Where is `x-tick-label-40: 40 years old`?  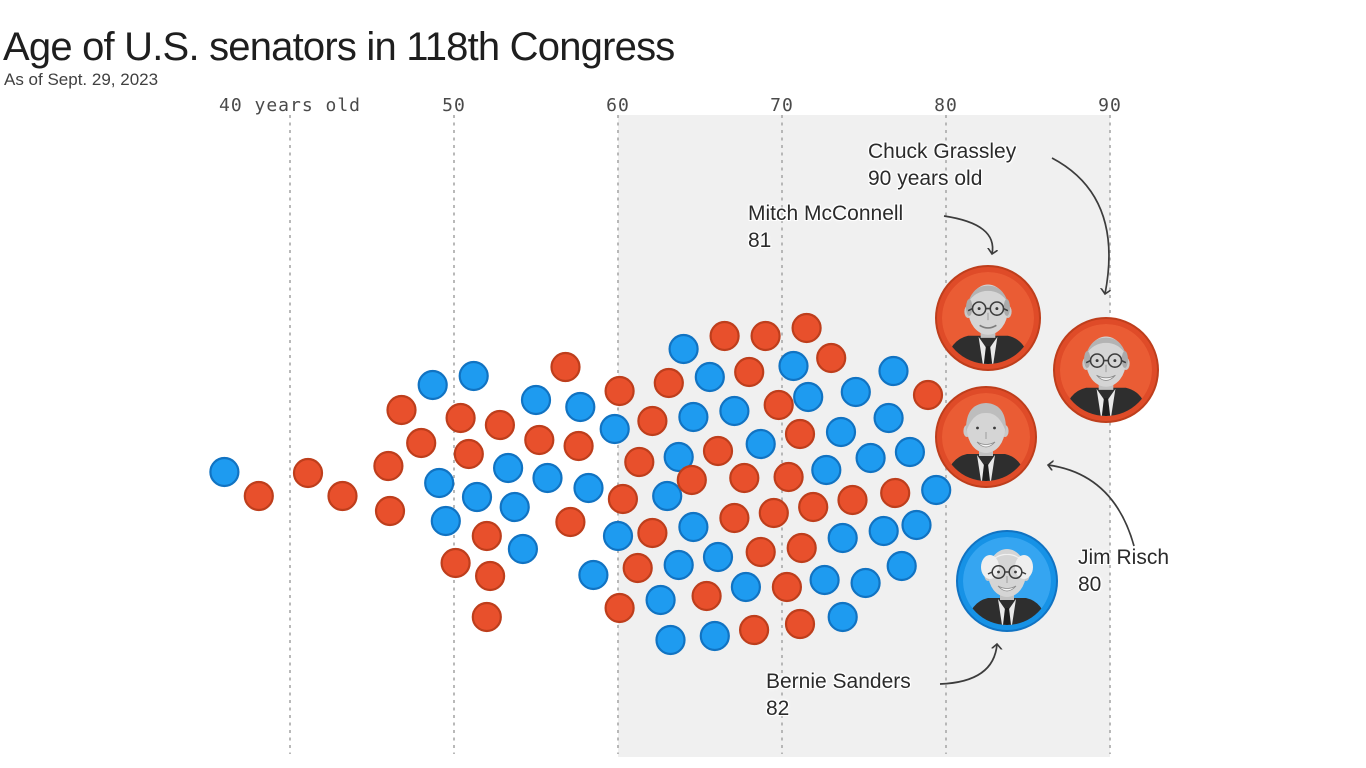
x-tick-label-40: 40 years old is located at coordinates (290, 105).